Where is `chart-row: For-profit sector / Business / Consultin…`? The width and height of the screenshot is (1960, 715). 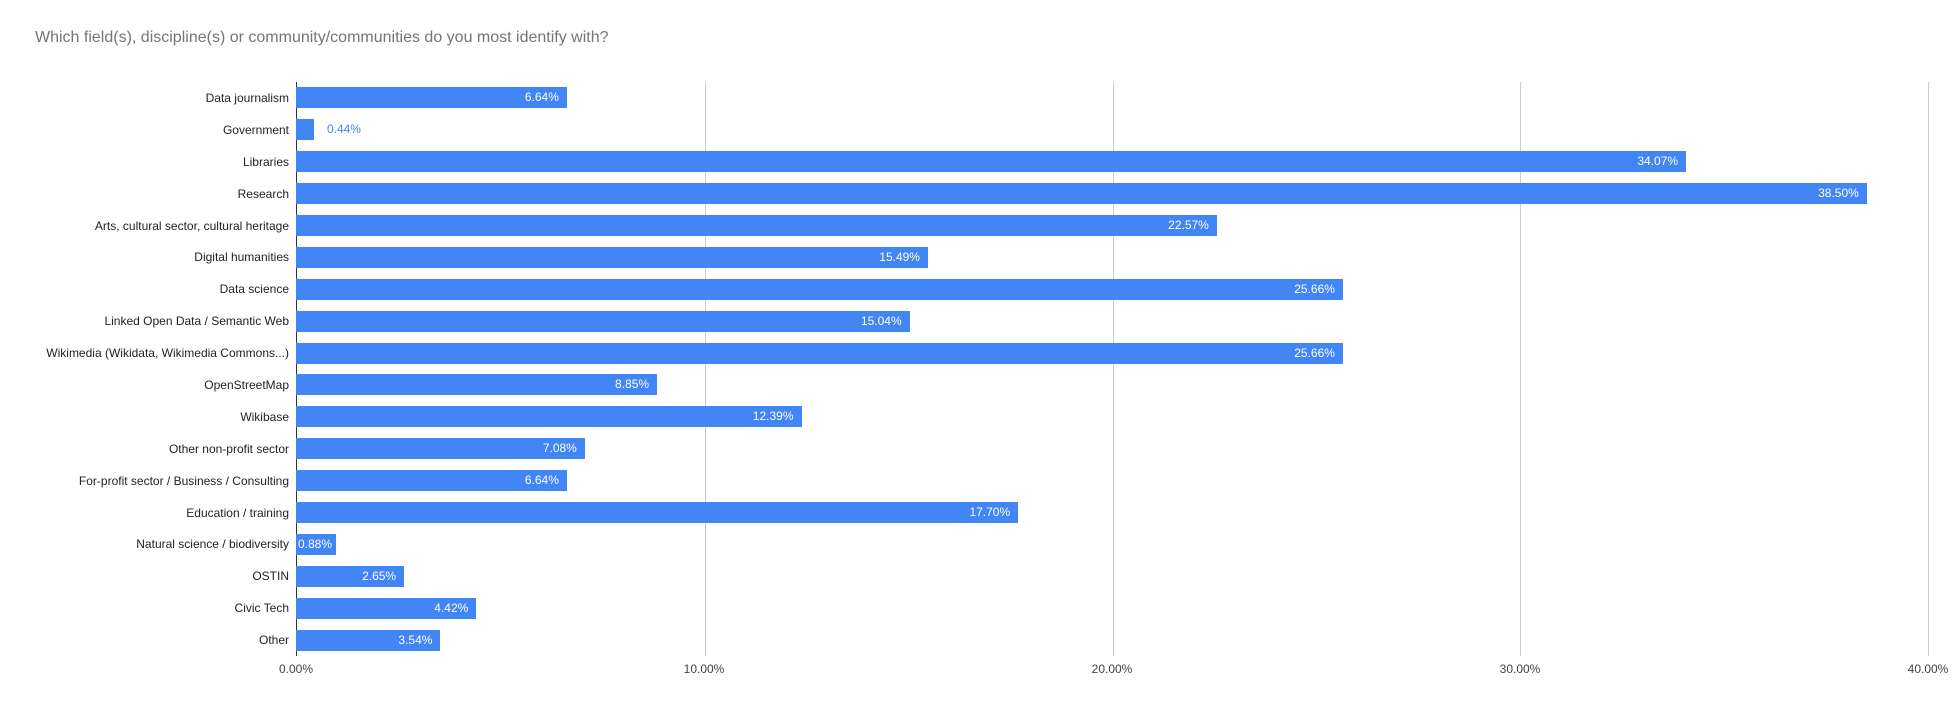
chart-row: For-profit sector / Business / Consultin… is located at coordinates (964, 481).